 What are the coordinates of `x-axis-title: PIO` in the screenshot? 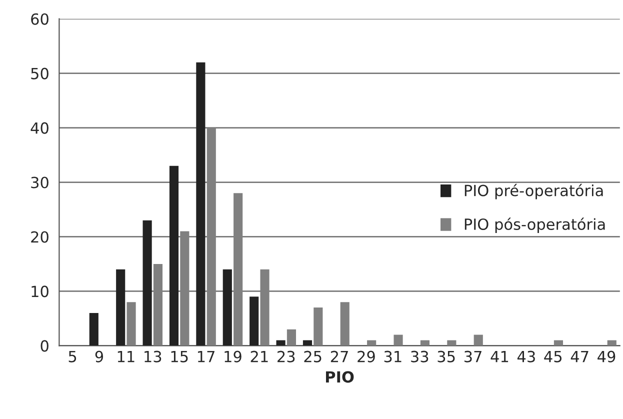 It's located at (340, 377).